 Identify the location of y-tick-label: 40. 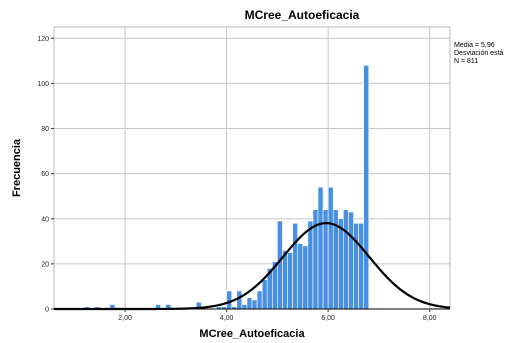
(45, 219).